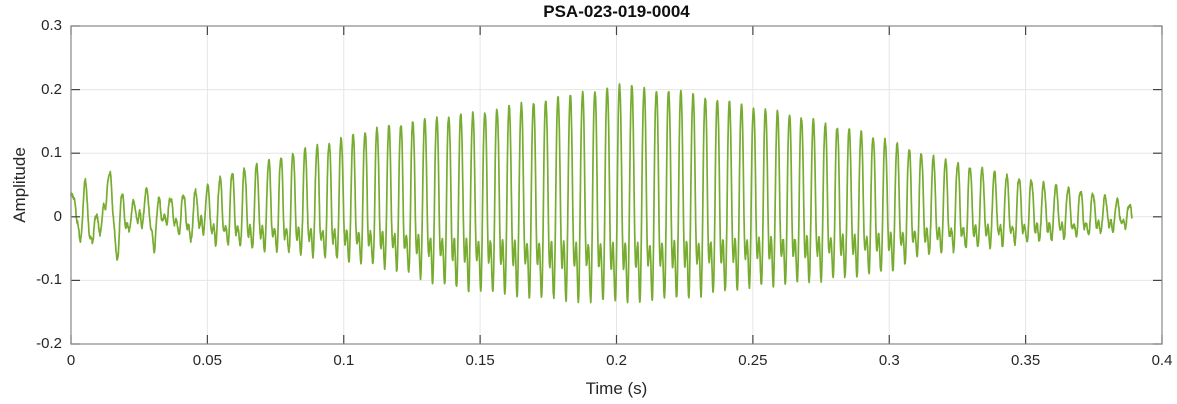 This screenshot has height=404, width=1177. I want to click on x-tick-label: 0.05, so click(207, 360).